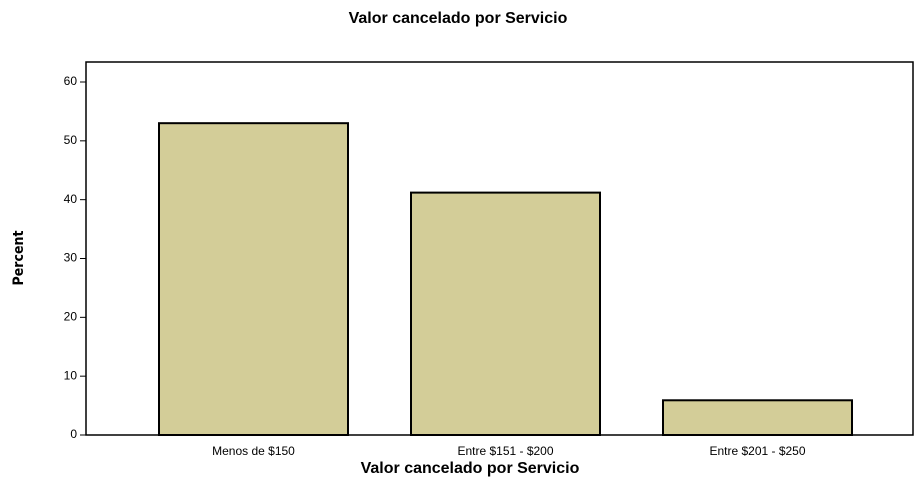  What do you see at coordinates (19, 258) in the screenshot?
I see `y-axis-label: Percent` at bounding box center [19, 258].